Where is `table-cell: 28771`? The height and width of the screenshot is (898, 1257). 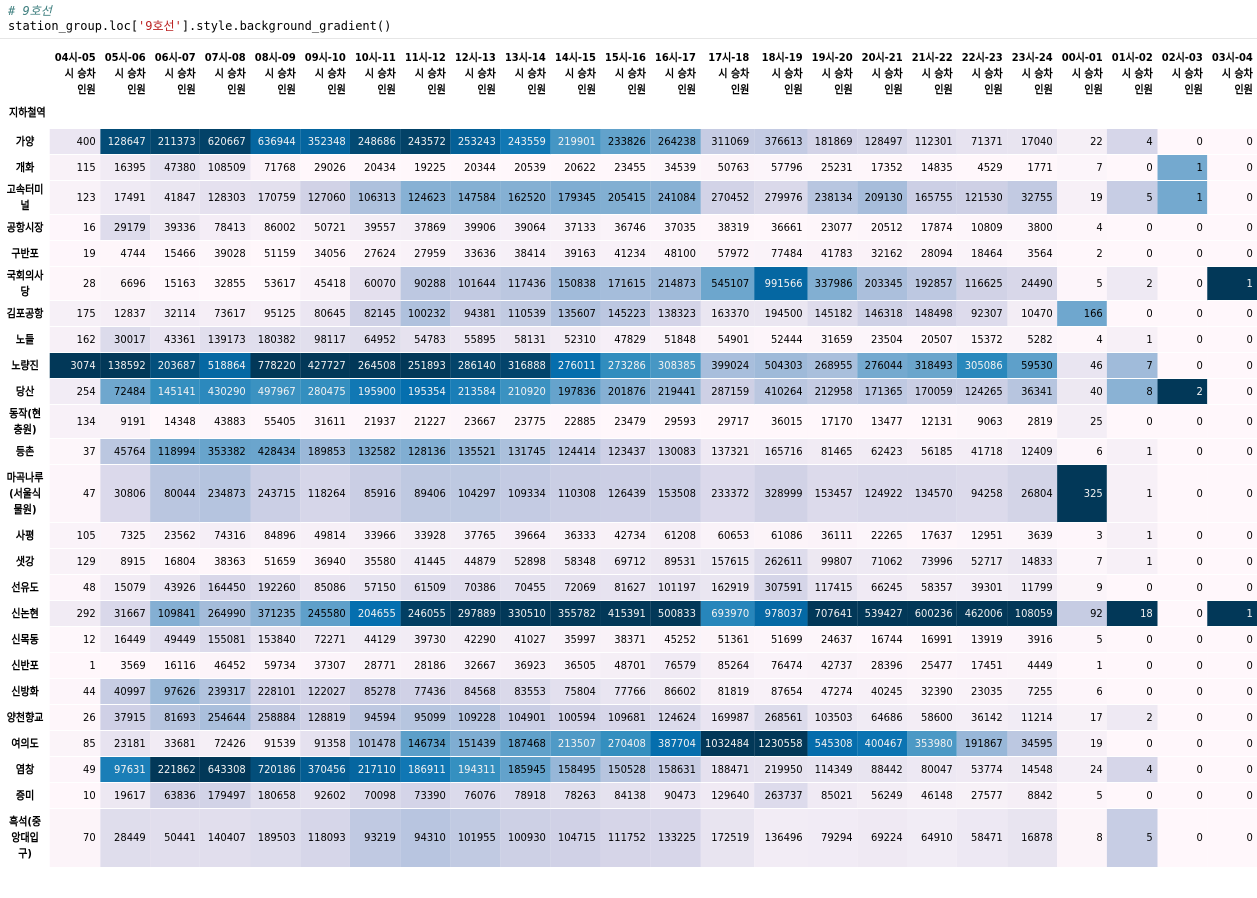 table-cell: 28771 is located at coordinates (375, 665).